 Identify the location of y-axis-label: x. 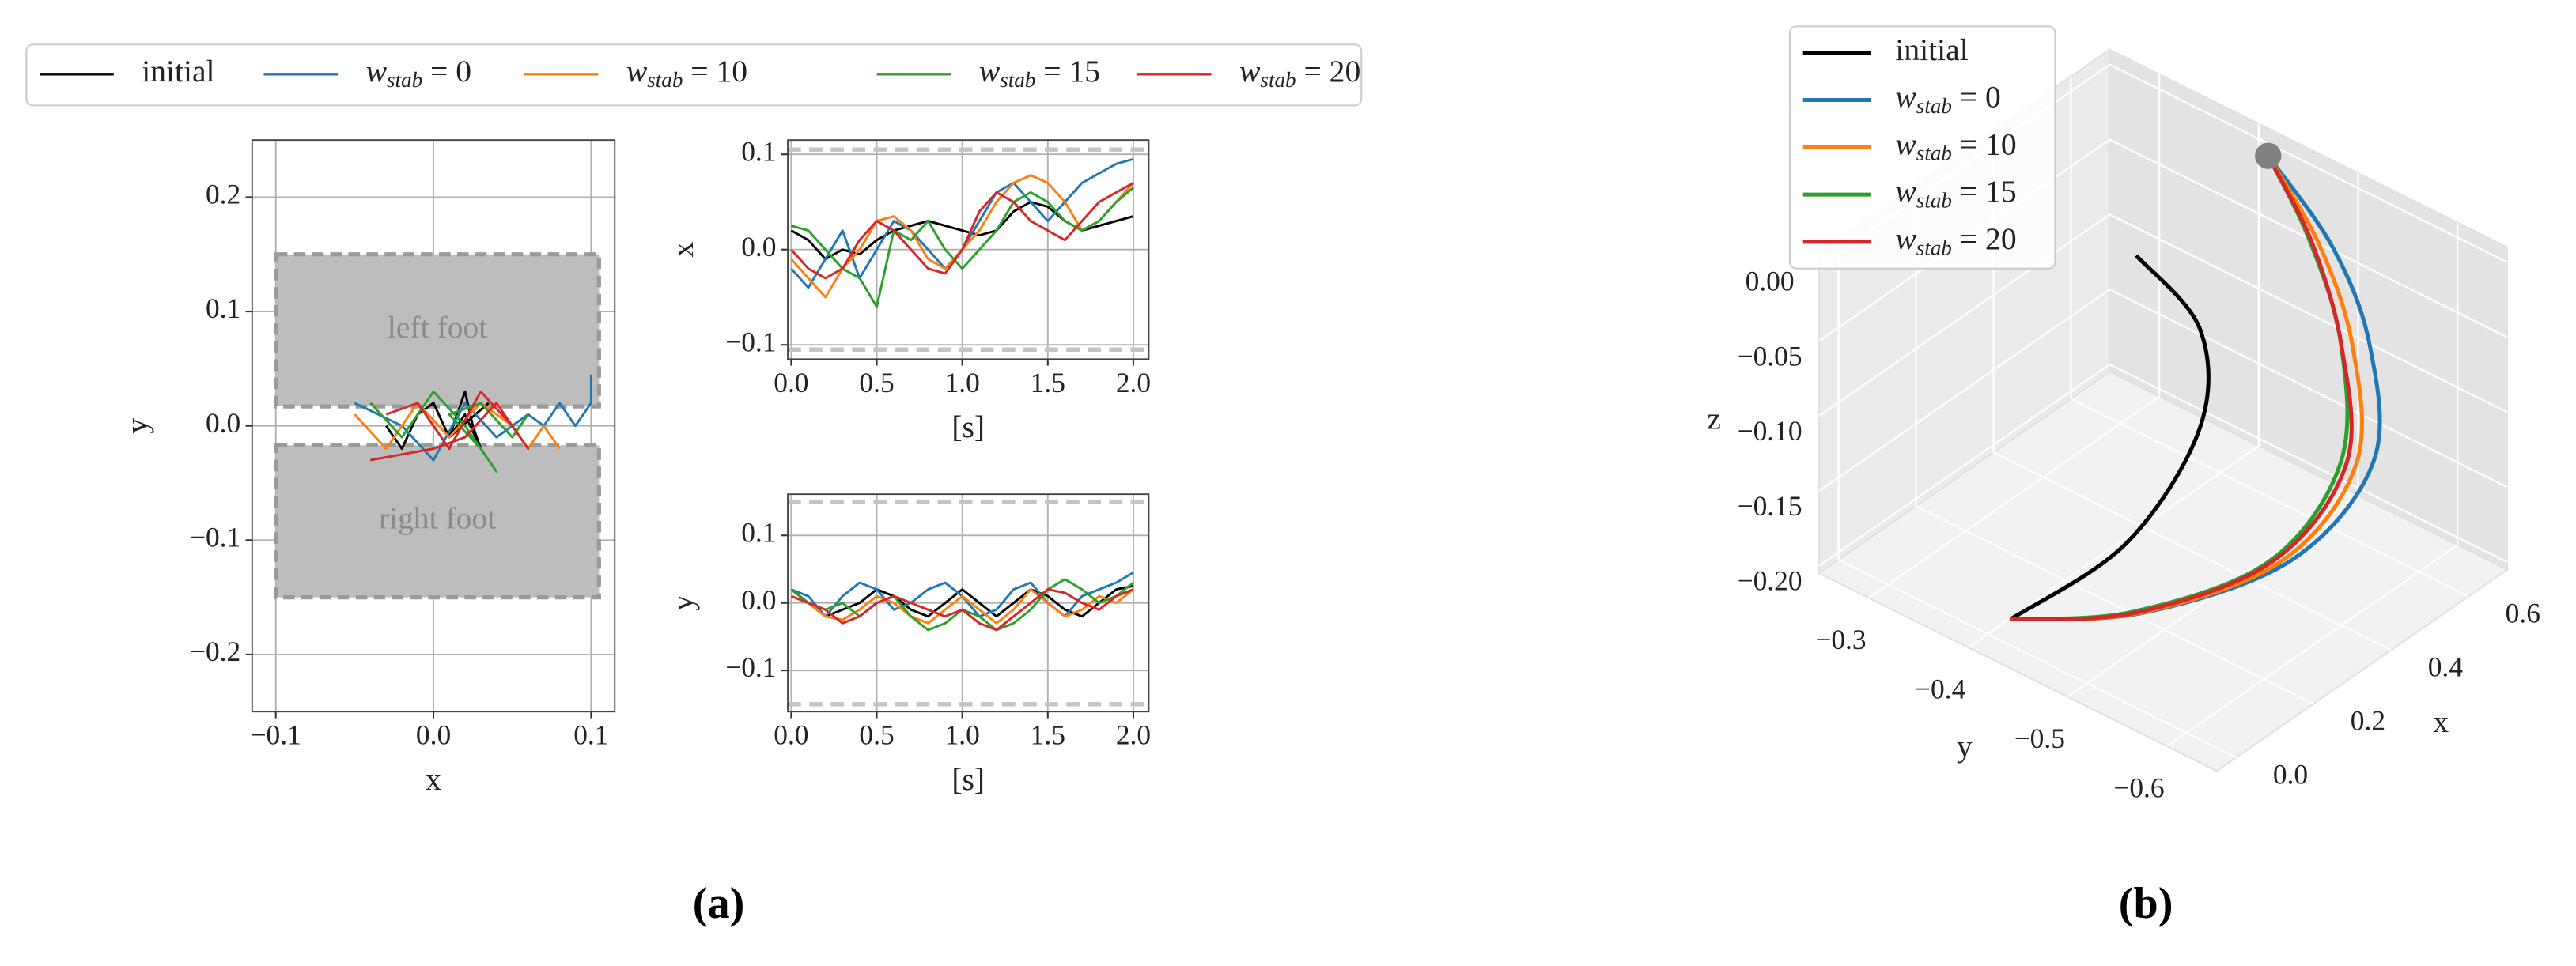
(683, 250).